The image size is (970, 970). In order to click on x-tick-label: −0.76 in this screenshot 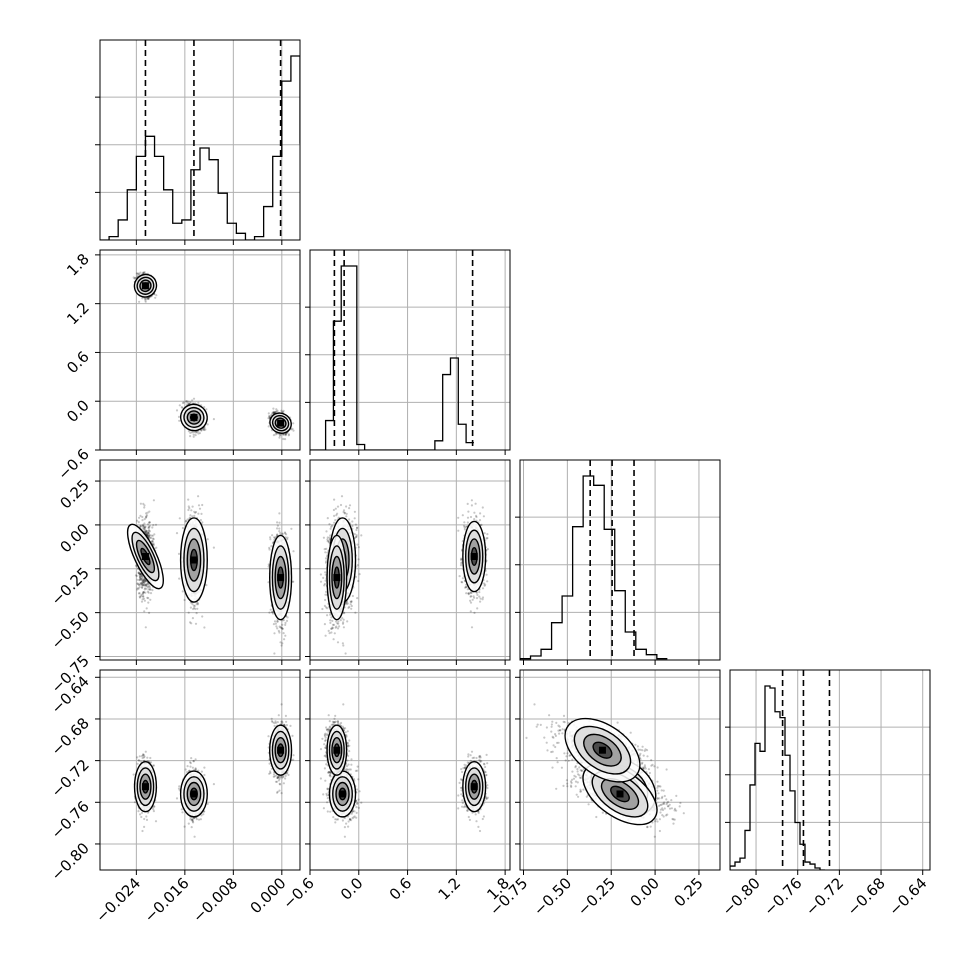, I will do `click(782, 896)`.